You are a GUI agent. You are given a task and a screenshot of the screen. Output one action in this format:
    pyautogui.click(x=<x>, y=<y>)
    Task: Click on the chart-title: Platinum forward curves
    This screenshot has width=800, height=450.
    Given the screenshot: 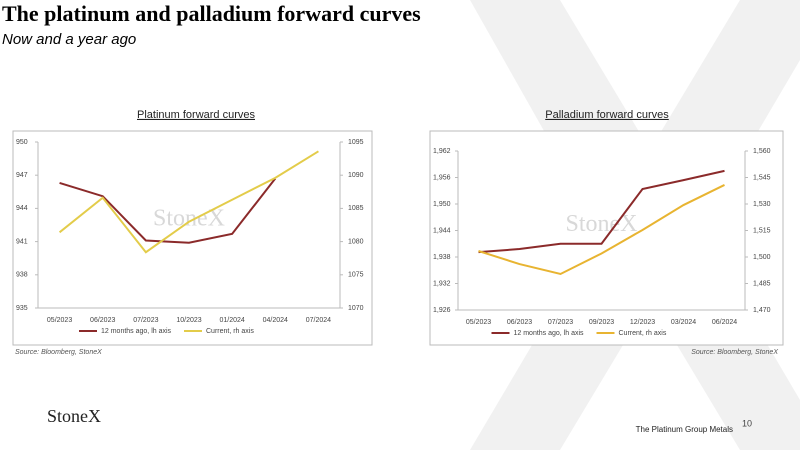 What is the action you would take?
    pyautogui.click(x=196, y=115)
    